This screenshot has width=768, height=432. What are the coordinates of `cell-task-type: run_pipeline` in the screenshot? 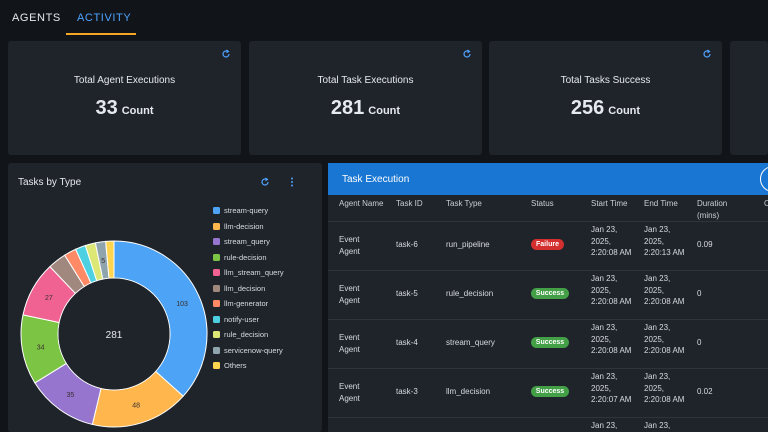 It's located at (468, 244).